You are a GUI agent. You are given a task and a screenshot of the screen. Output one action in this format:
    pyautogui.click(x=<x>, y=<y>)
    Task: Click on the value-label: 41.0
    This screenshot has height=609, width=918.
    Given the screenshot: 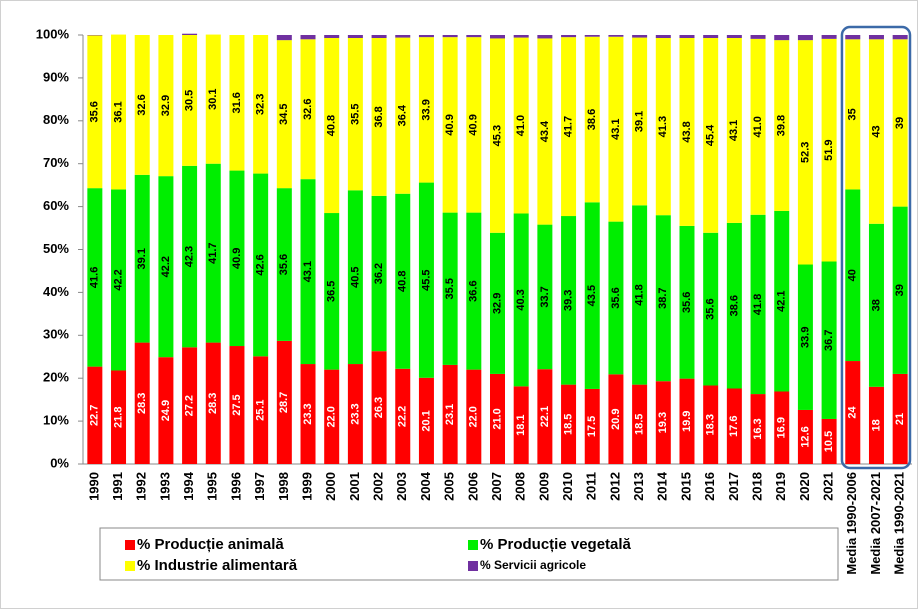 What is the action you would take?
    pyautogui.click(x=521, y=125)
    